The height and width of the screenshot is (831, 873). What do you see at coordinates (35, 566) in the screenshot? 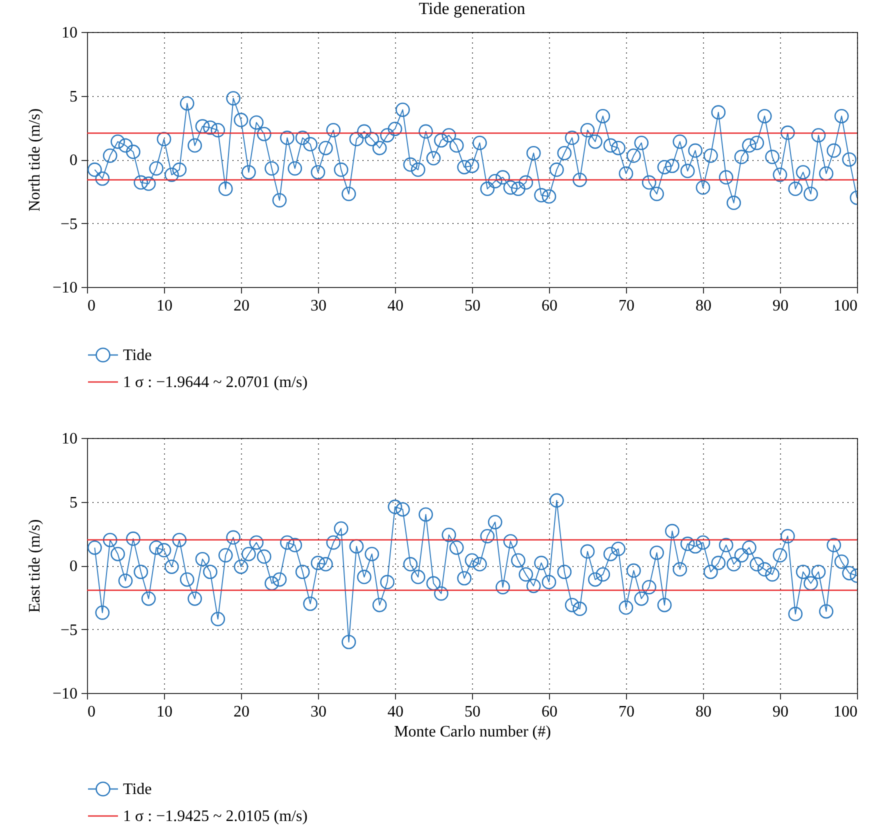
I see `y-axis-title: East tide (m/s)` at bounding box center [35, 566].